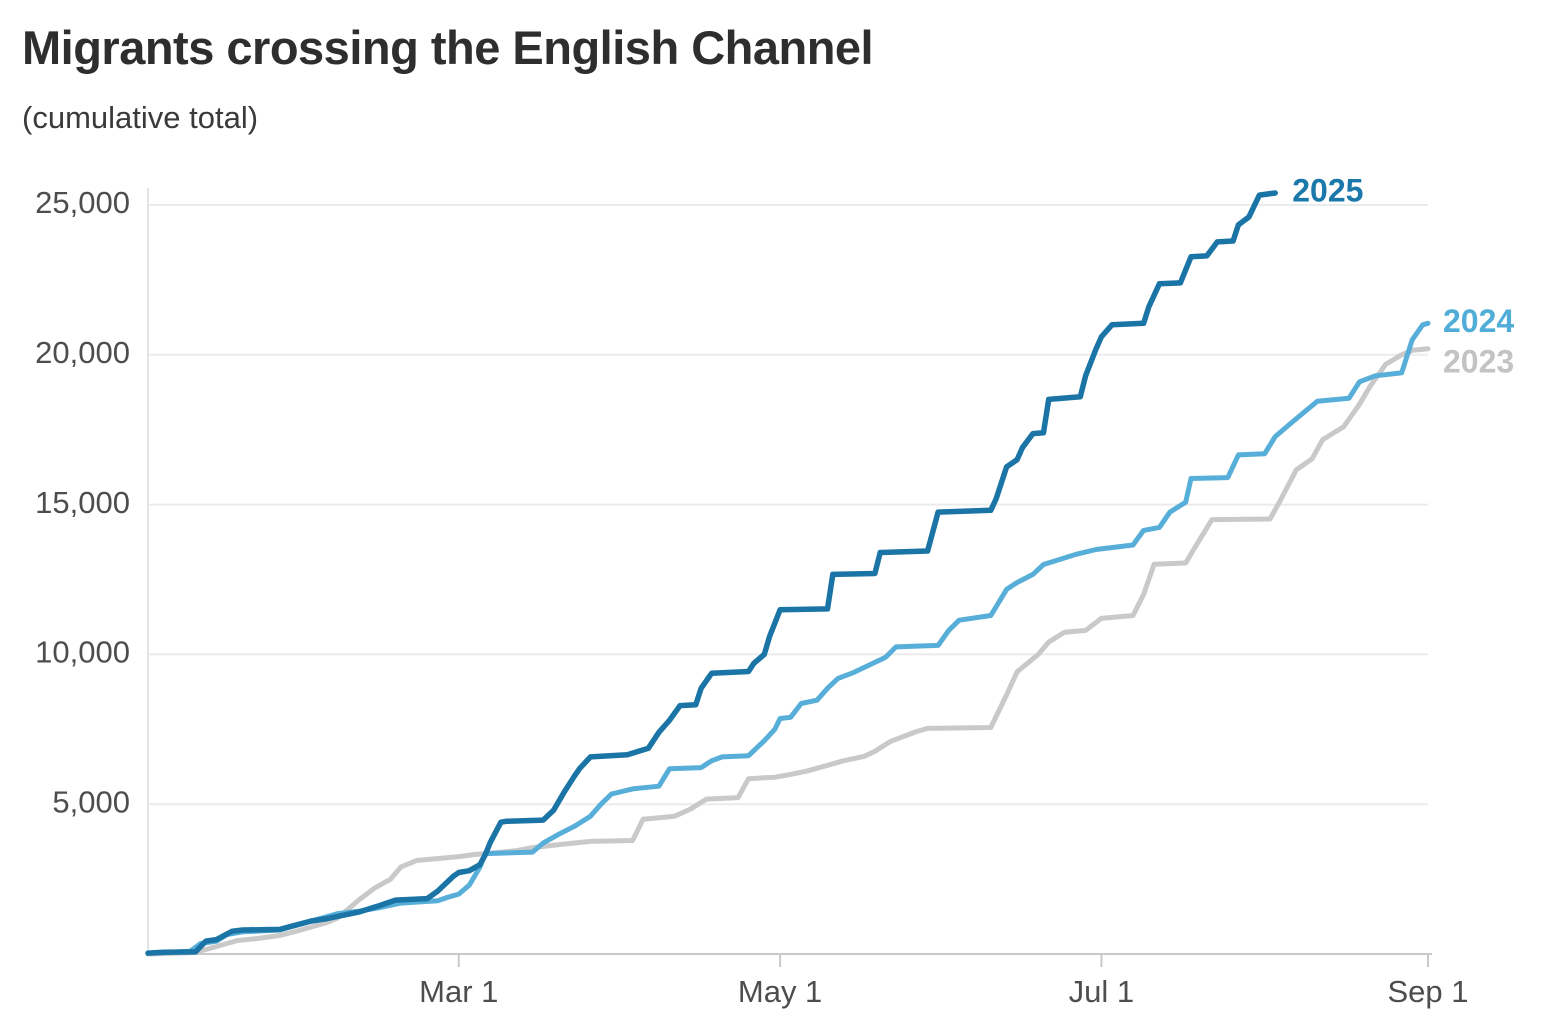 The height and width of the screenshot is (1032, 1548). Describe the element at coordinates (82, 202) in the screenshot. I see `y-axis-tick-label: 25,000` at that location.